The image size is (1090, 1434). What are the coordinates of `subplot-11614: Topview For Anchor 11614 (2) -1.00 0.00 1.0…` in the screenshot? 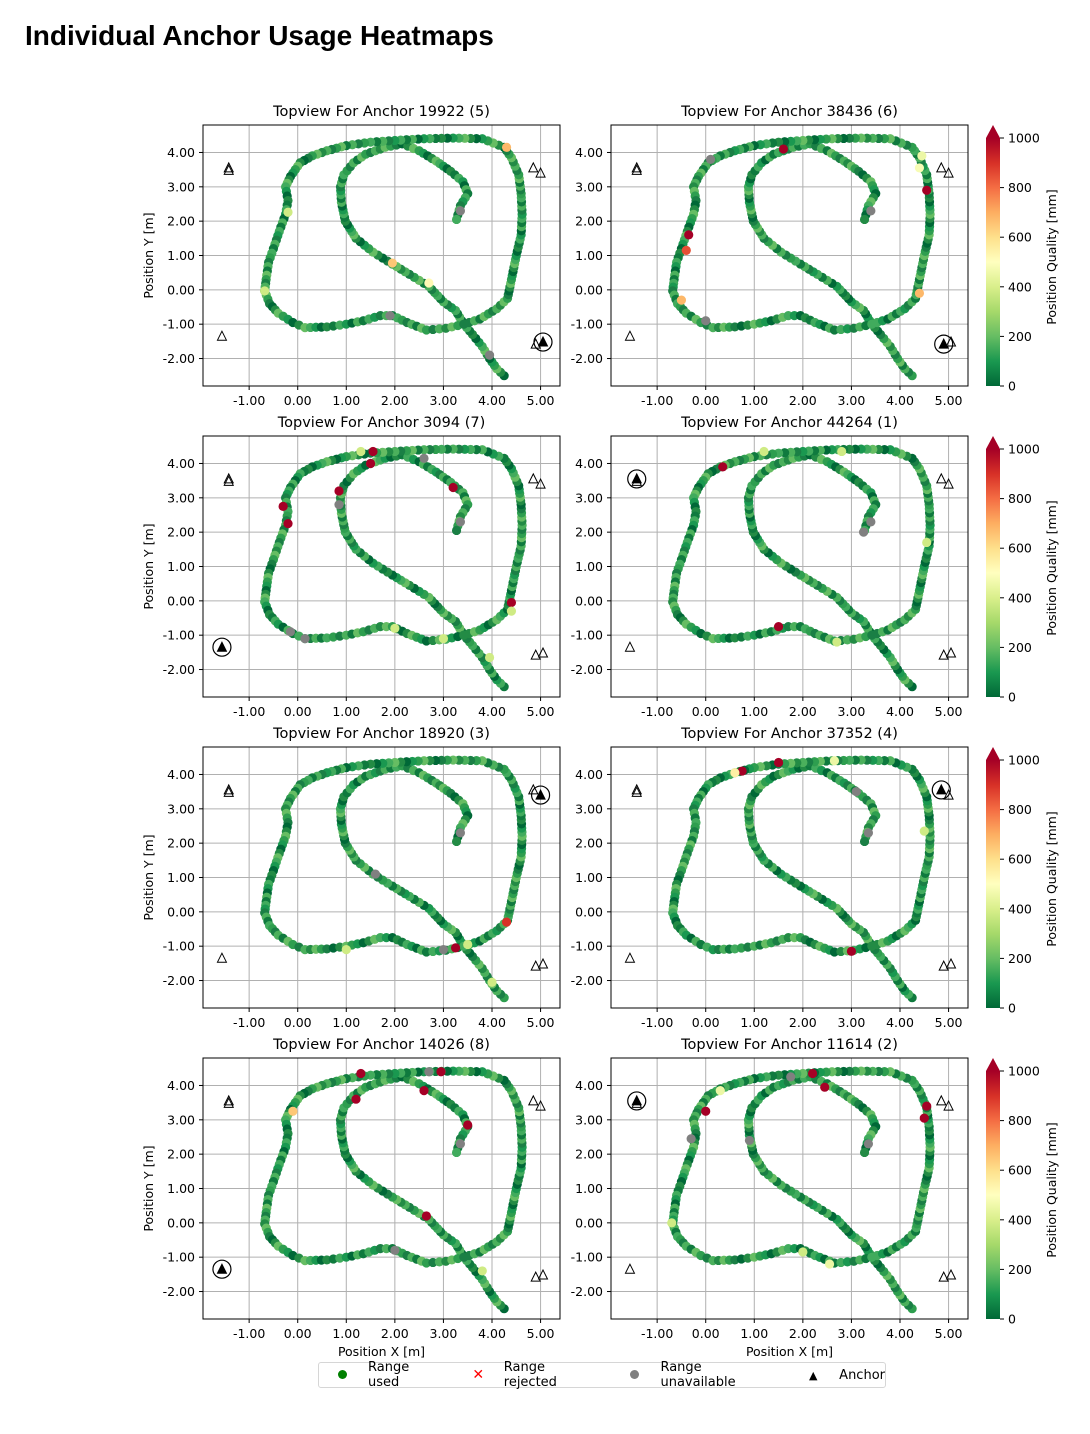 It's located at (770, 1198).